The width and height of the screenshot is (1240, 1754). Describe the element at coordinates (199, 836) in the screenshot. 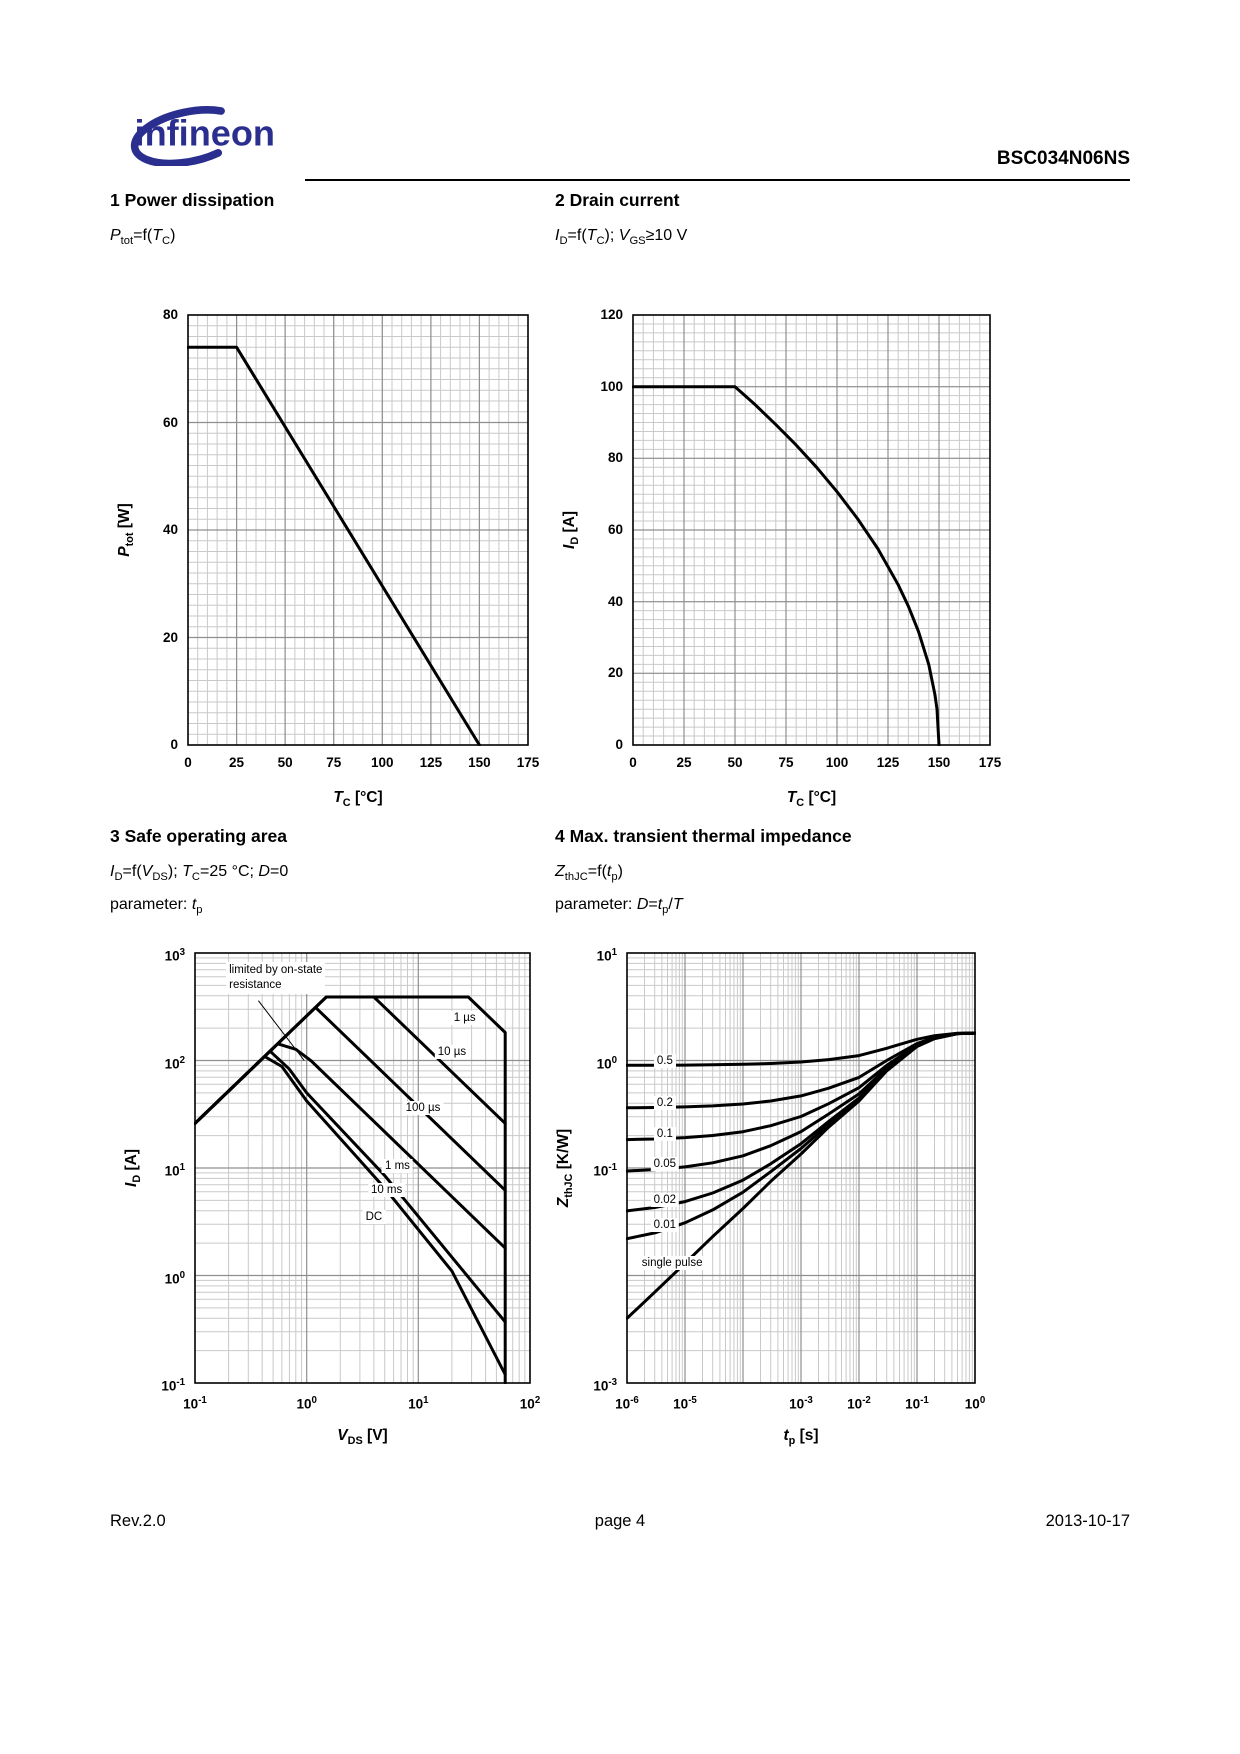

I see `section-title: 3 Safe operating area` at that location.